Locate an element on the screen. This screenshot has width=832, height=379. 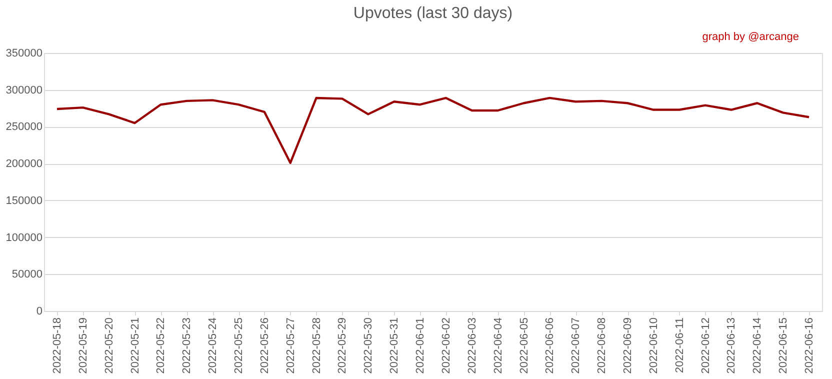
x-tick-label: 2022-06-14 is located at coordinates (758, 346).